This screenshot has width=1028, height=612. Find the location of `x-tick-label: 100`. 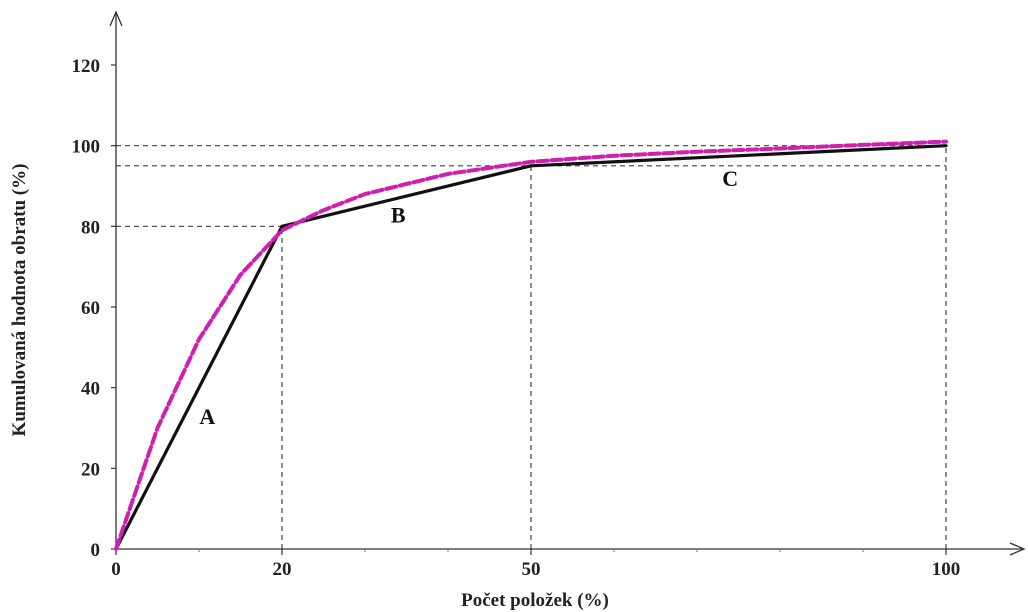

x-tick-label: 100 is located at coordinates (946, 569).